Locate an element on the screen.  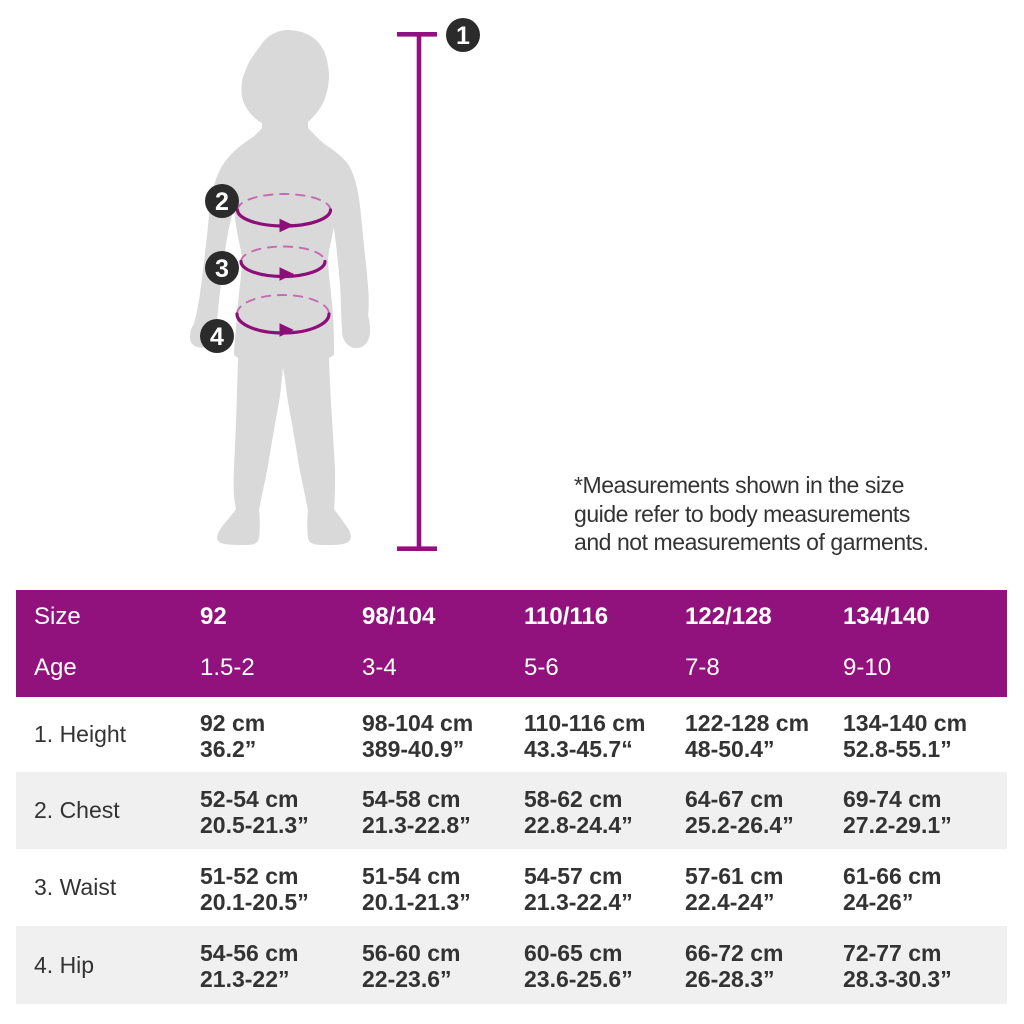
svg-text: 3 is located at coordinates (222, 269).